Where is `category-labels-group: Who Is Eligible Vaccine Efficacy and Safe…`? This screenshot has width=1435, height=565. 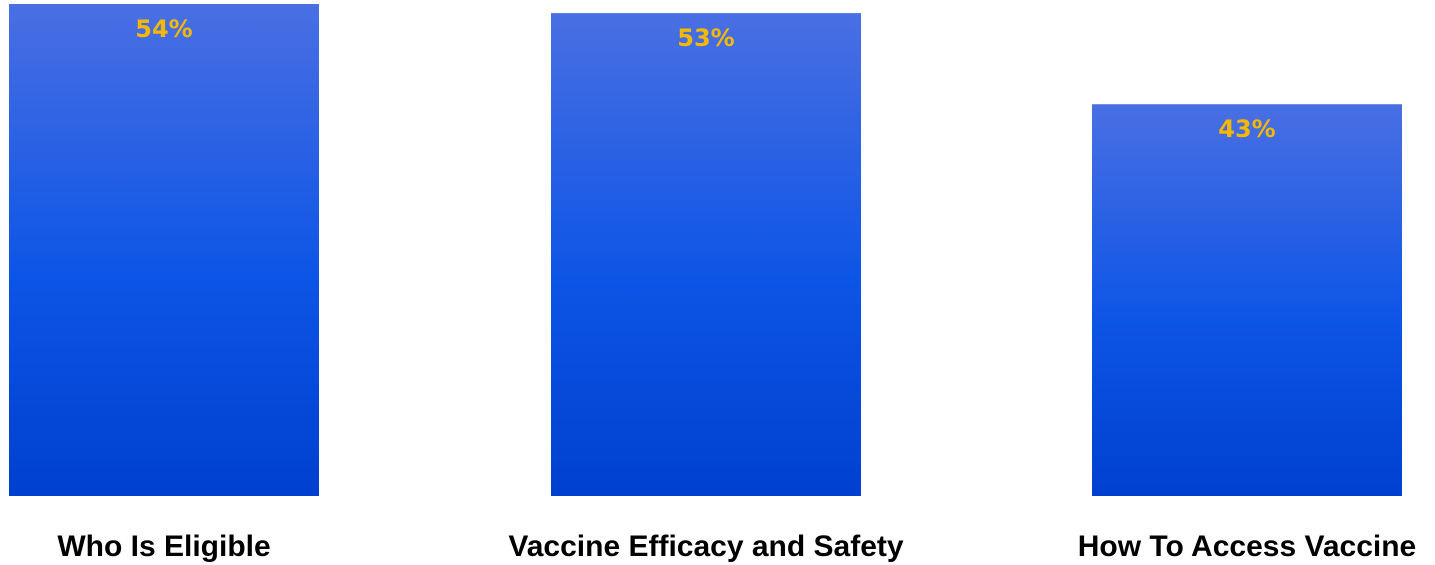
category-labels-group: Who Is Eligible Vaccine Efficacy and Safe… is located at coordinates (736, 546).